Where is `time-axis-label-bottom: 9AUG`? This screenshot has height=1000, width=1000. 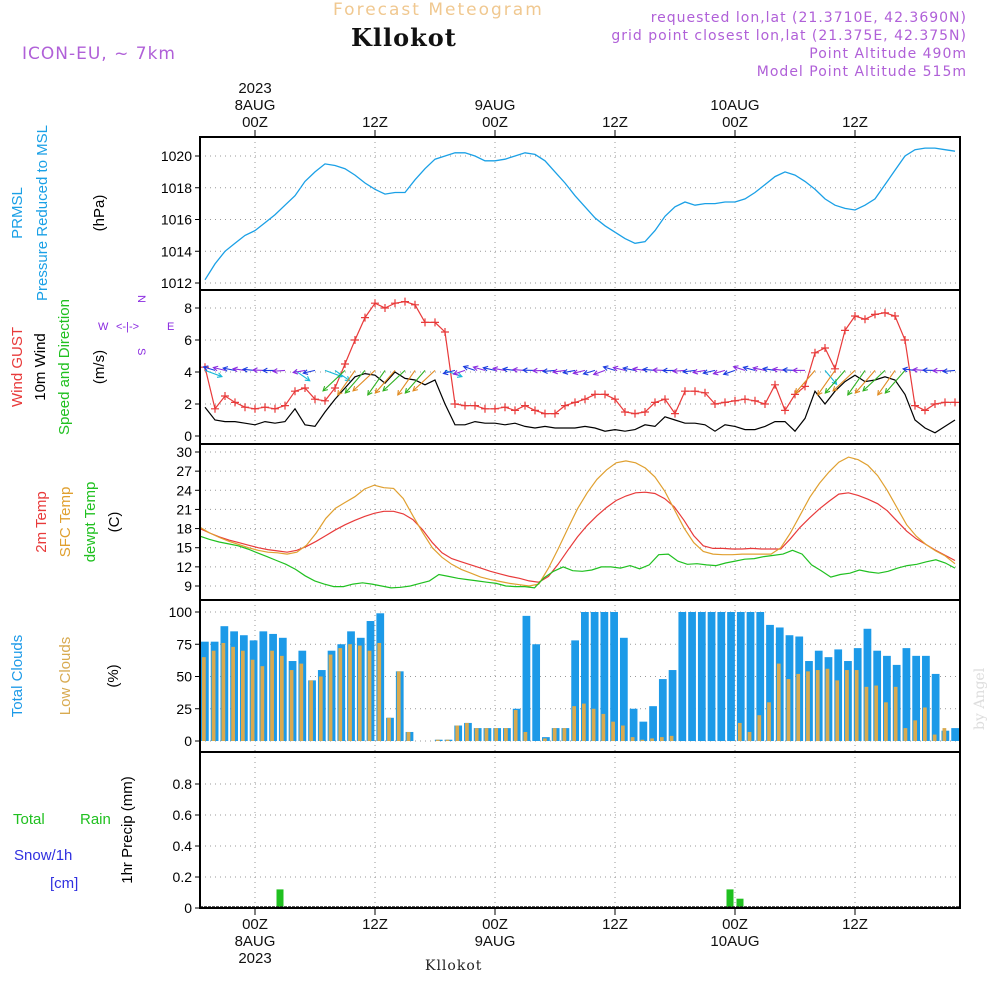 time-axis-label-bottom: 9AUG is located at coordinates (495, 941).